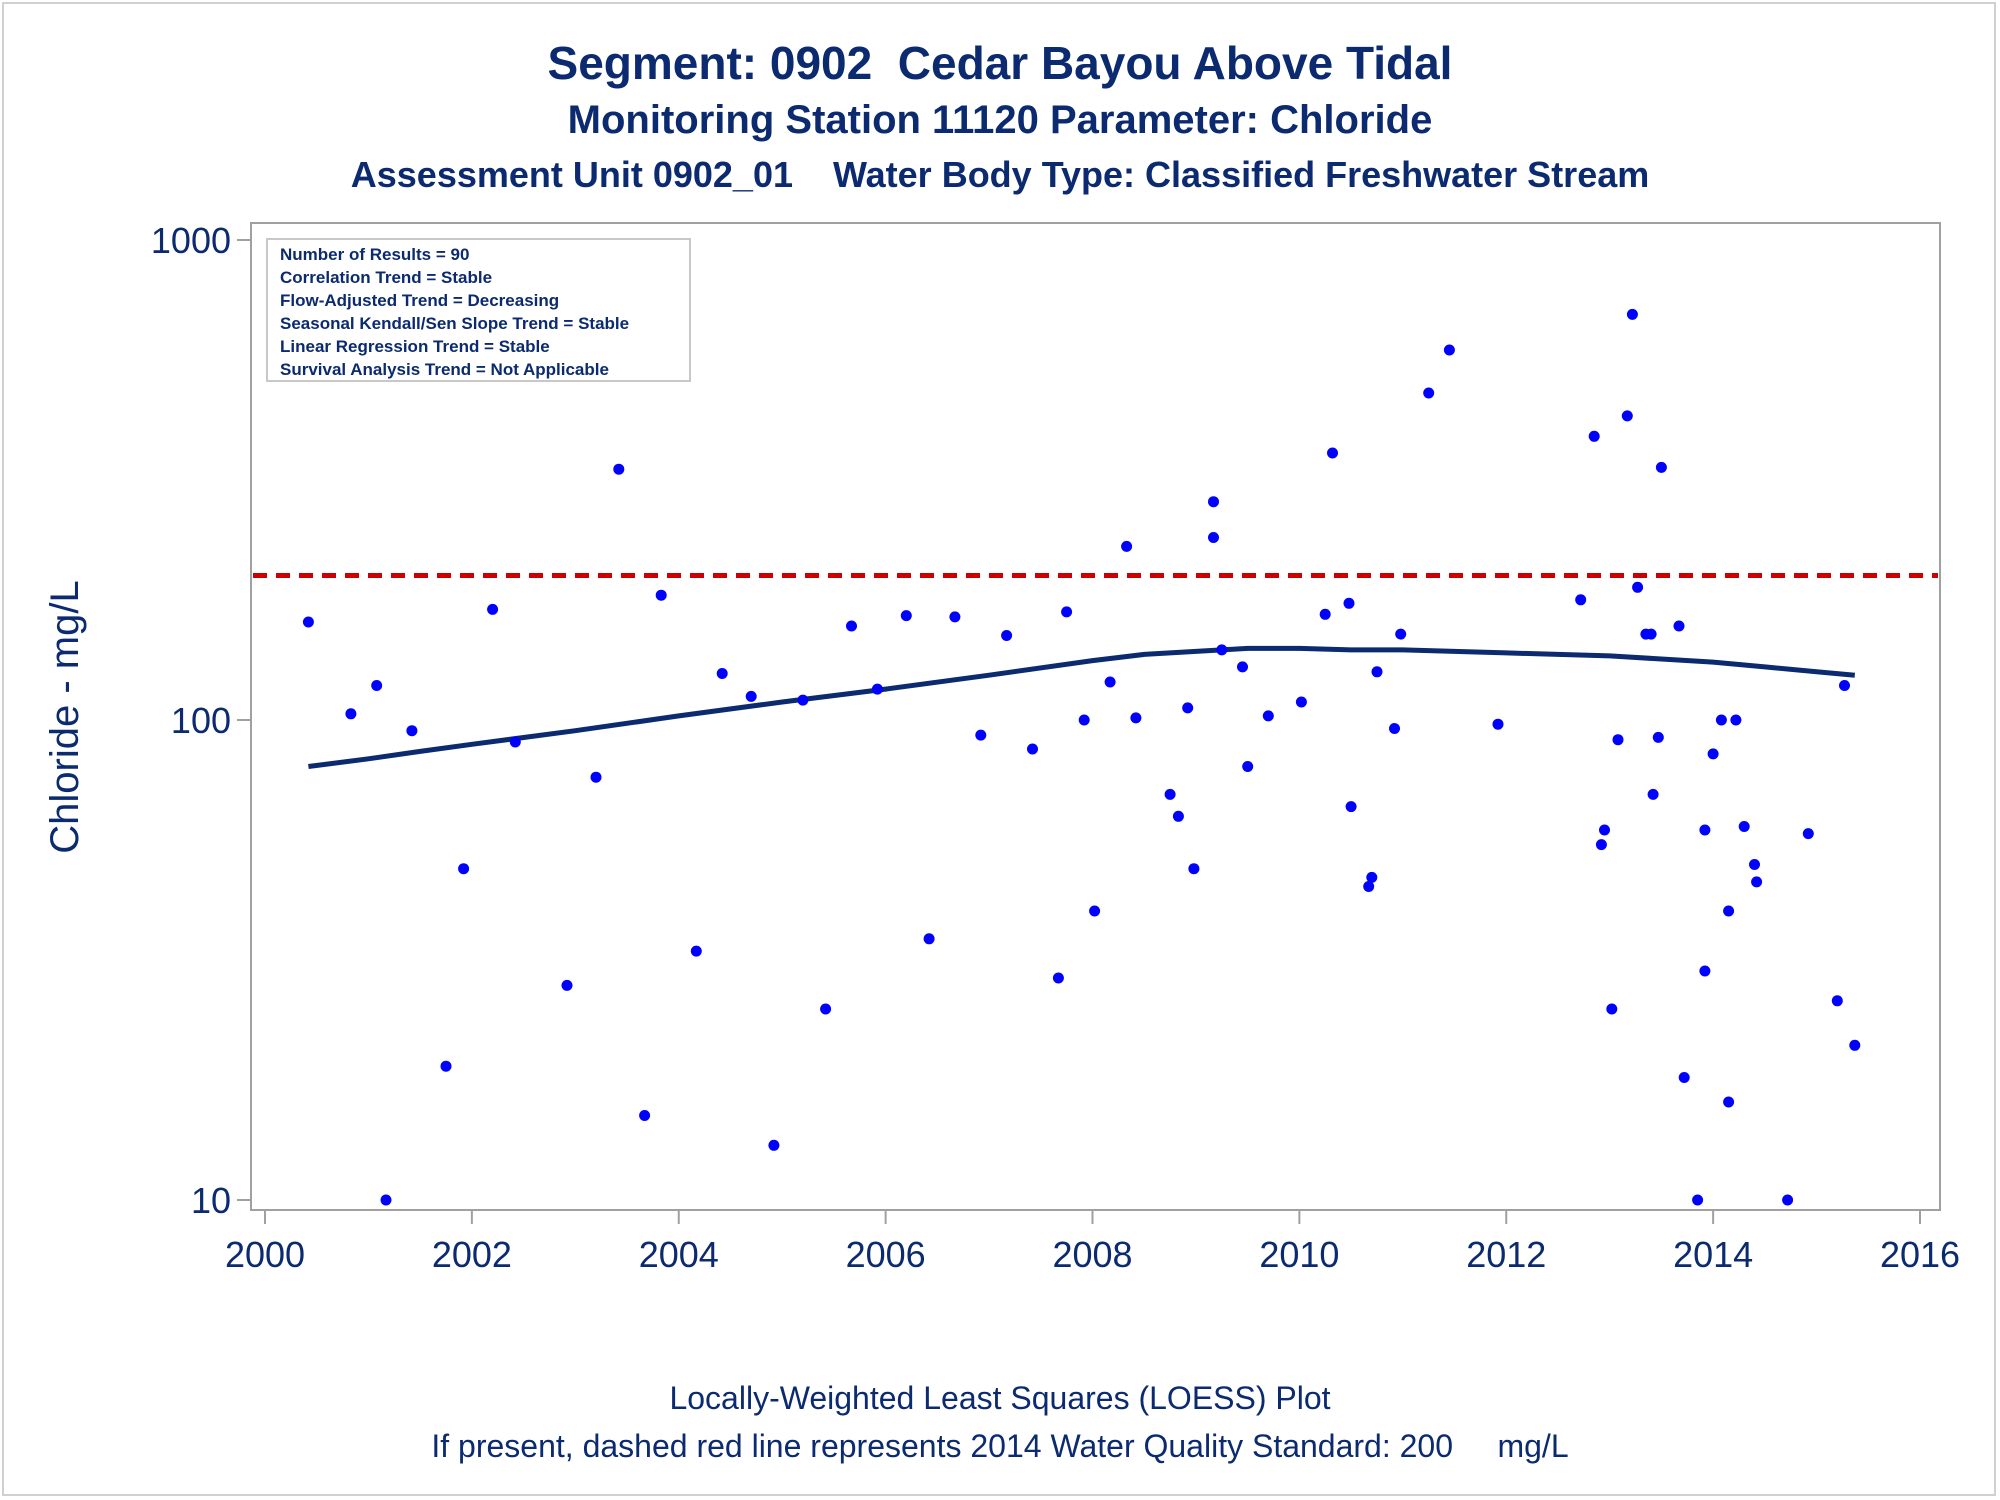  What do you see at coordinates (374, 254) in the screenshot?
I see `stats-legend-line: Number of Results = 90` at bounding box center [374, 254].